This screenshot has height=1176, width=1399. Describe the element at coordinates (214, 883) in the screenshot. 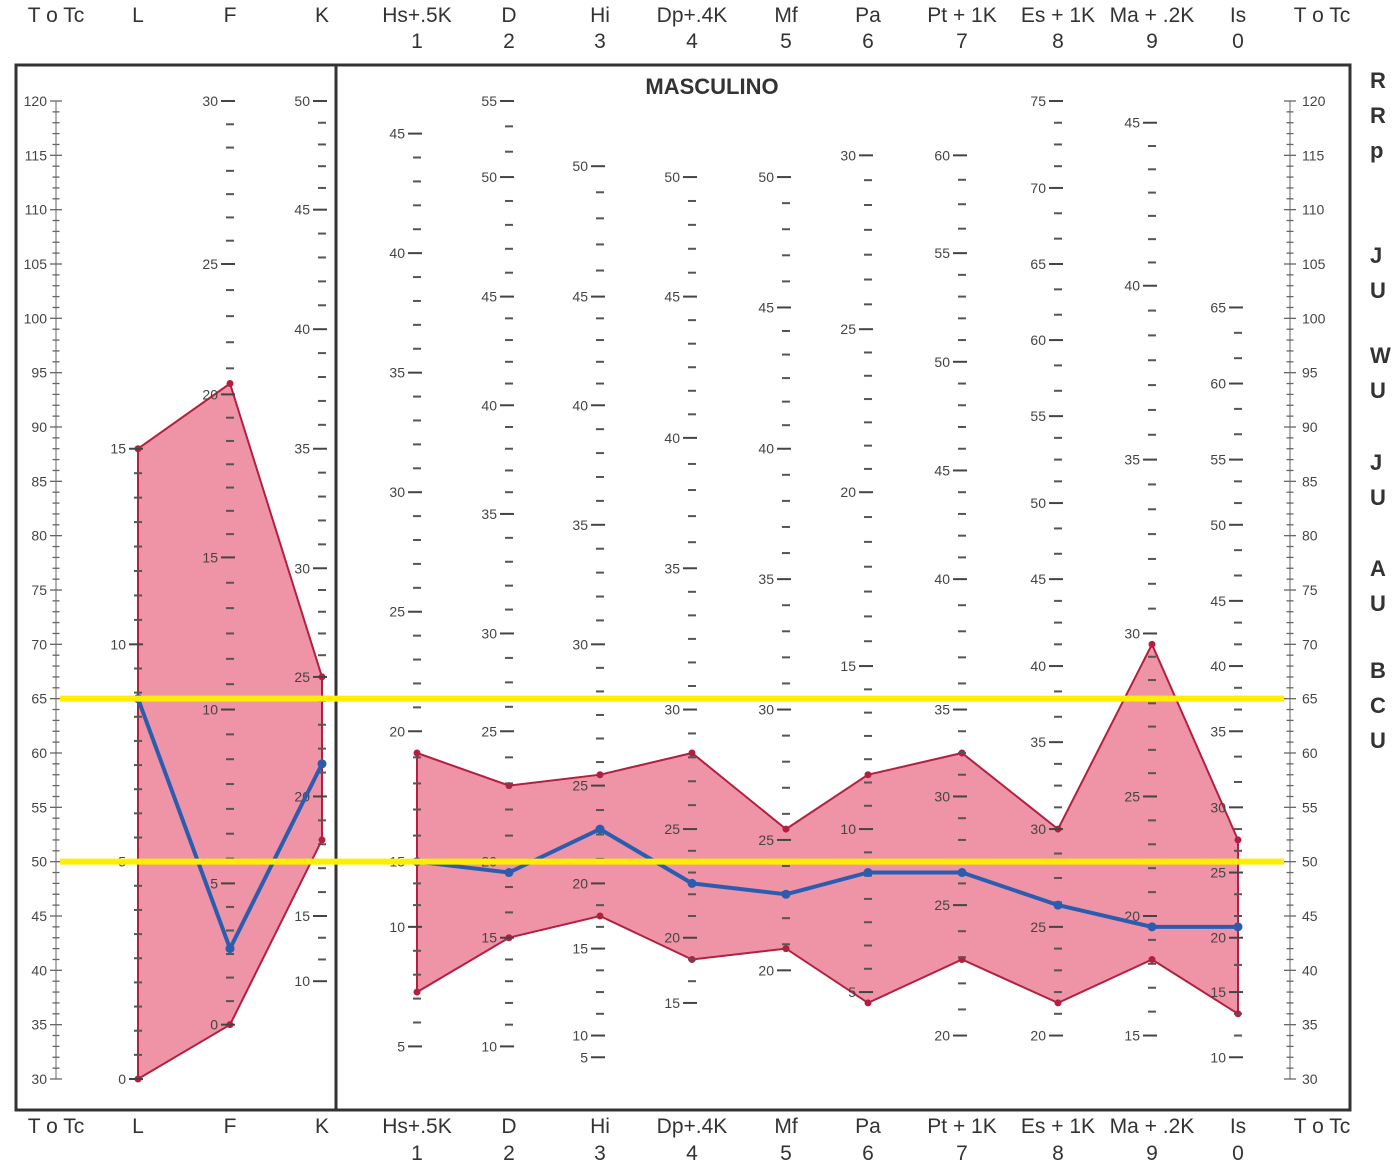

I see `raw-tick-label-f: 5` at that location.